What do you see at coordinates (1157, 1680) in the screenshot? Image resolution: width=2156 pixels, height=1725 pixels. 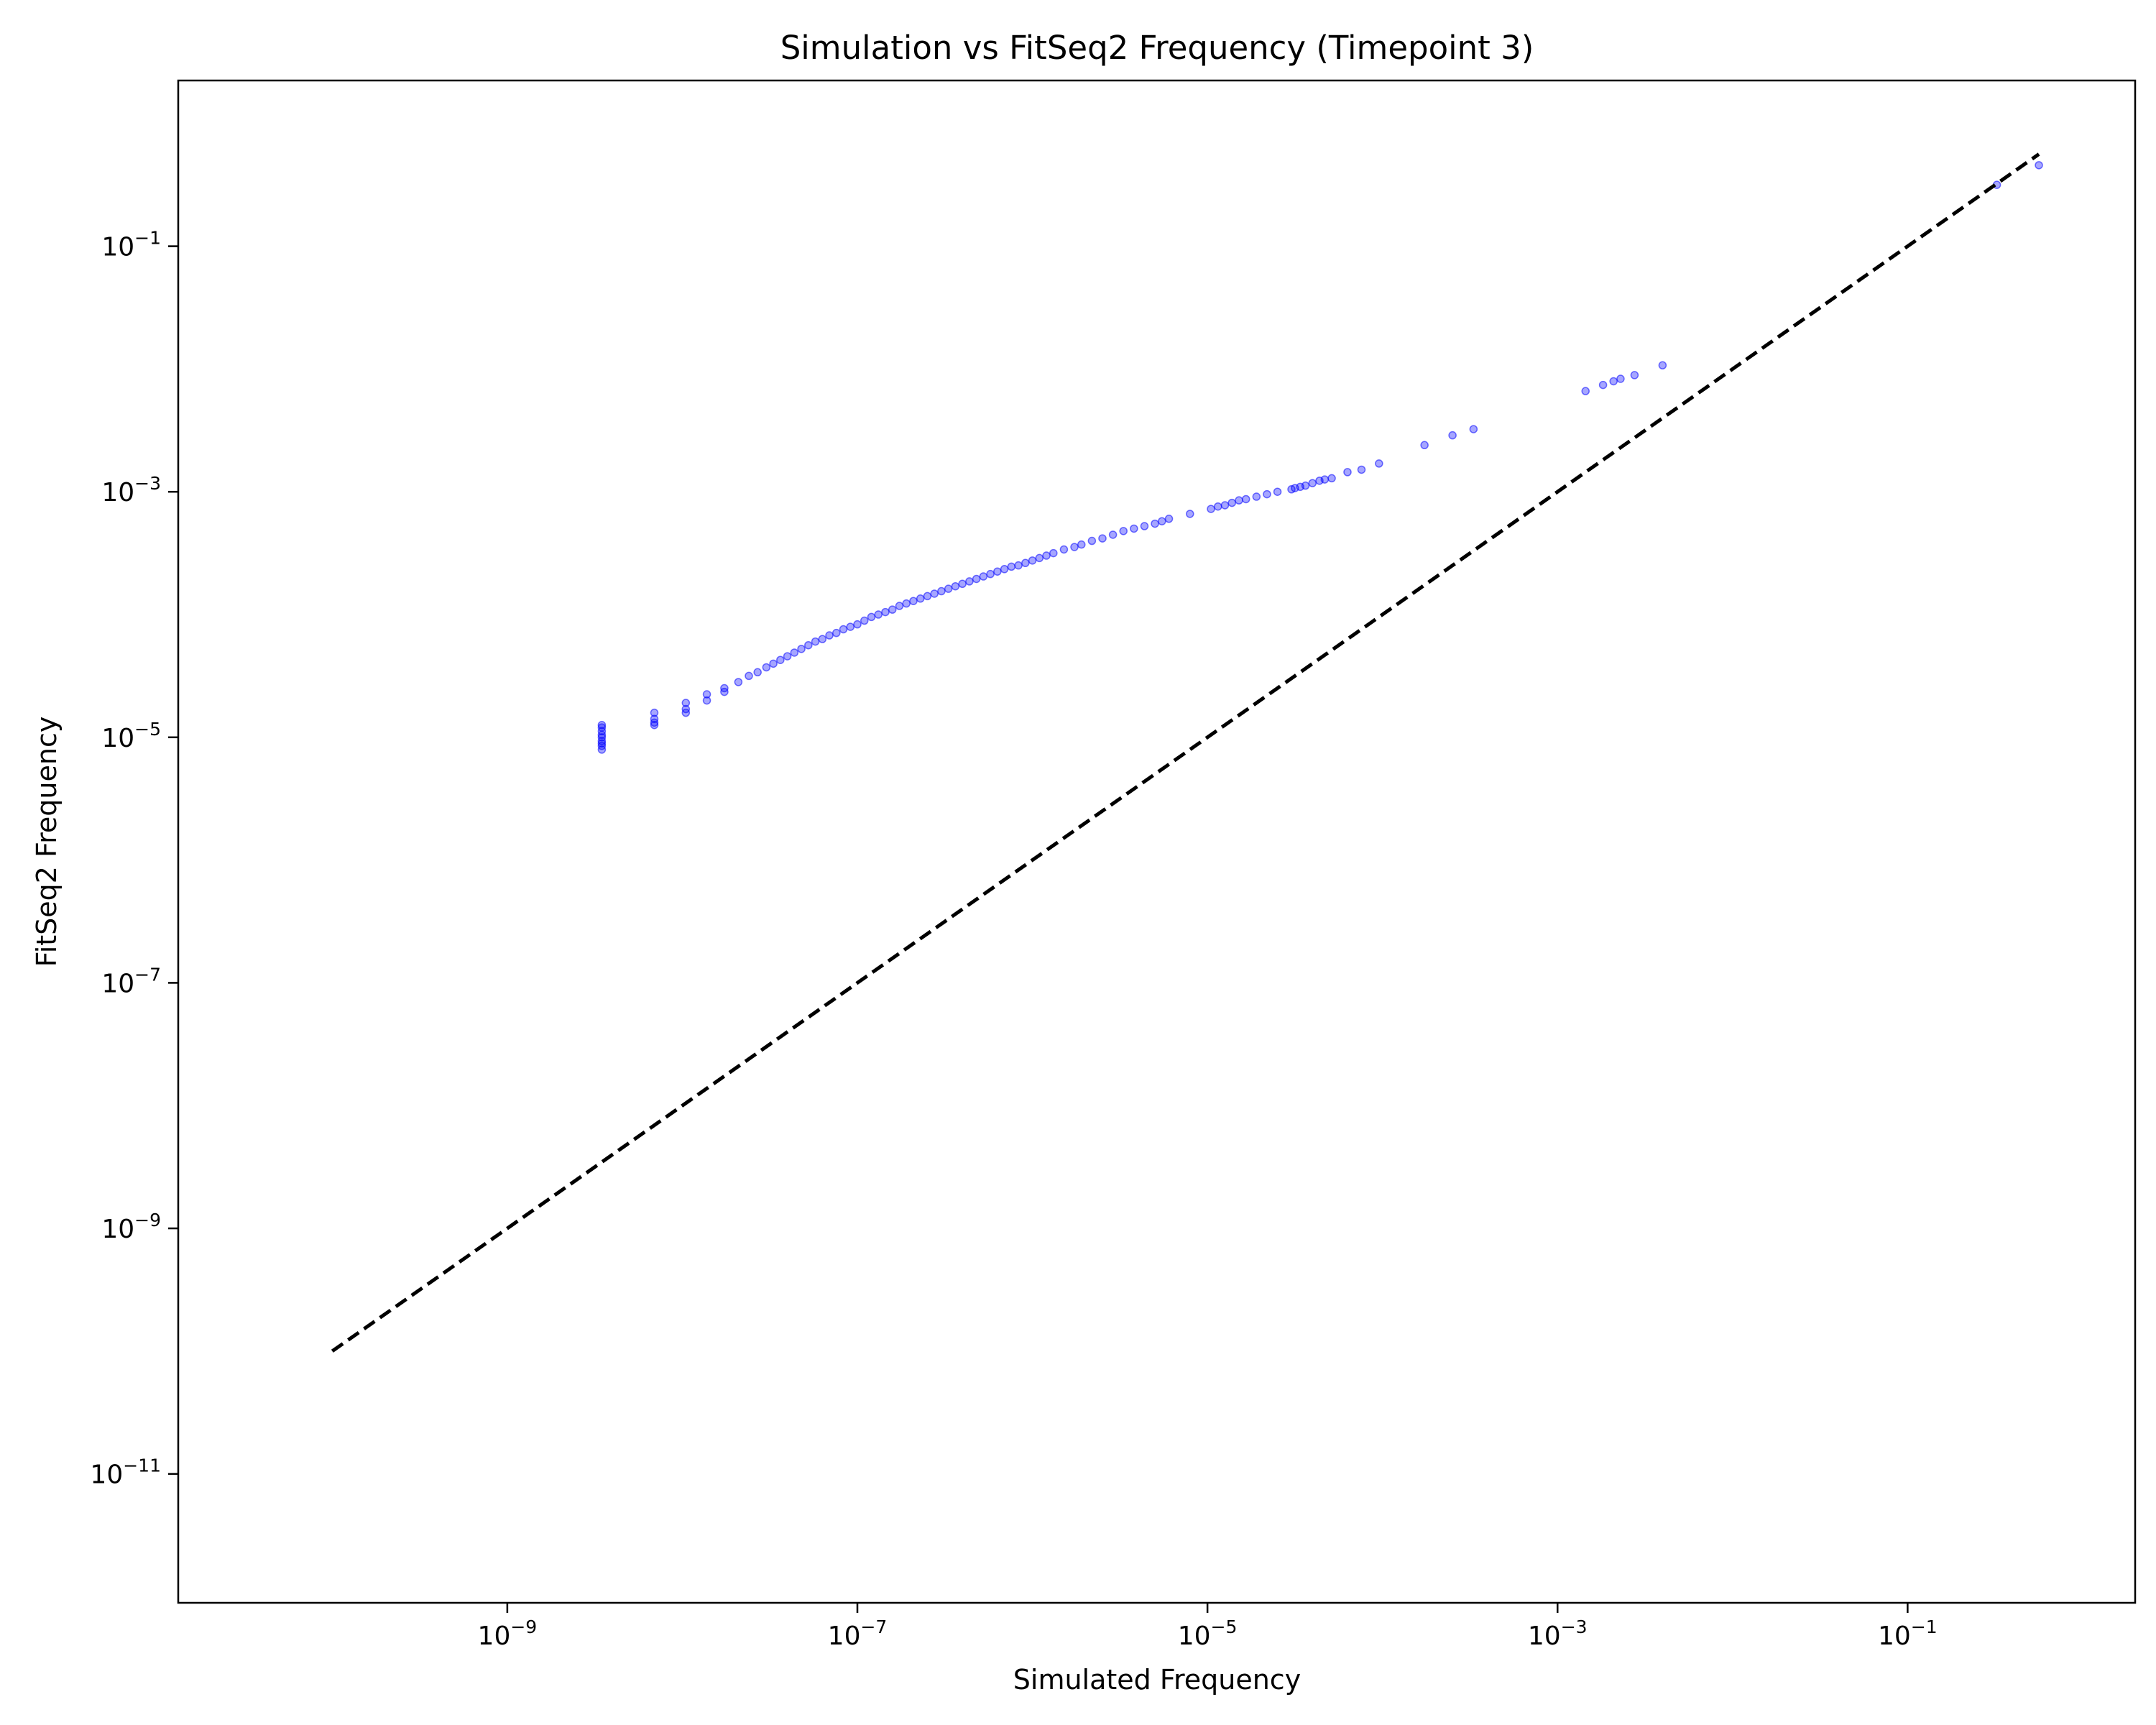 I see `x-axis-label: Simulated Frequency` at bounding box center [1157, 1680].